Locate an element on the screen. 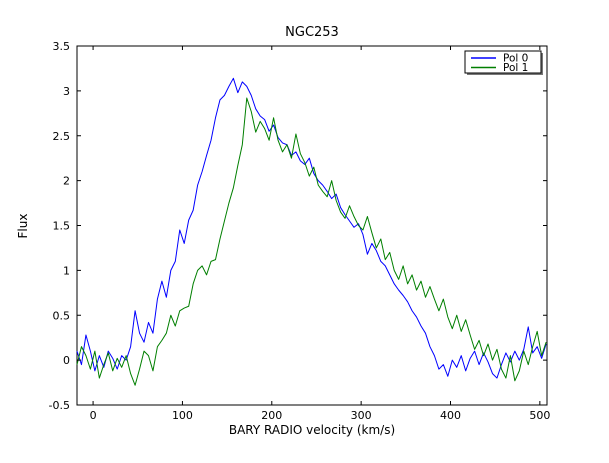  x-tick-label: 100 is located at coordinates (182, 415).